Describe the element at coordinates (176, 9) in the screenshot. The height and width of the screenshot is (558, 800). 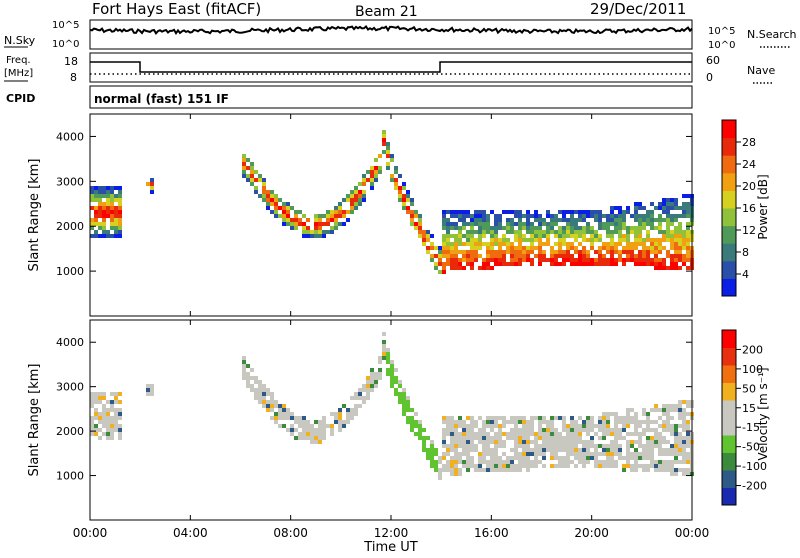
I see `figure-title: Fort Hays East (fitACF)` at that location.